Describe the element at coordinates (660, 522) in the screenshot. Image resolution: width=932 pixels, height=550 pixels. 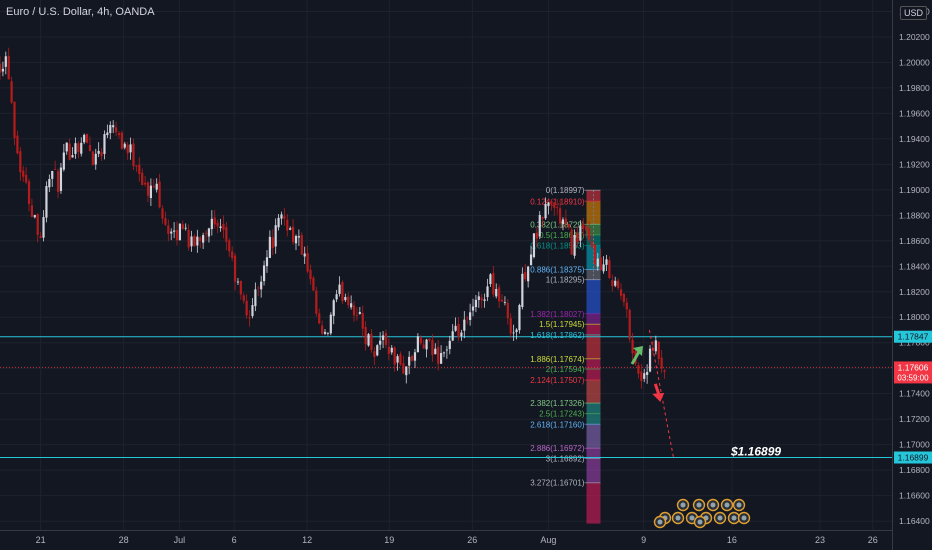
I see `event-flag-icon` at that location.